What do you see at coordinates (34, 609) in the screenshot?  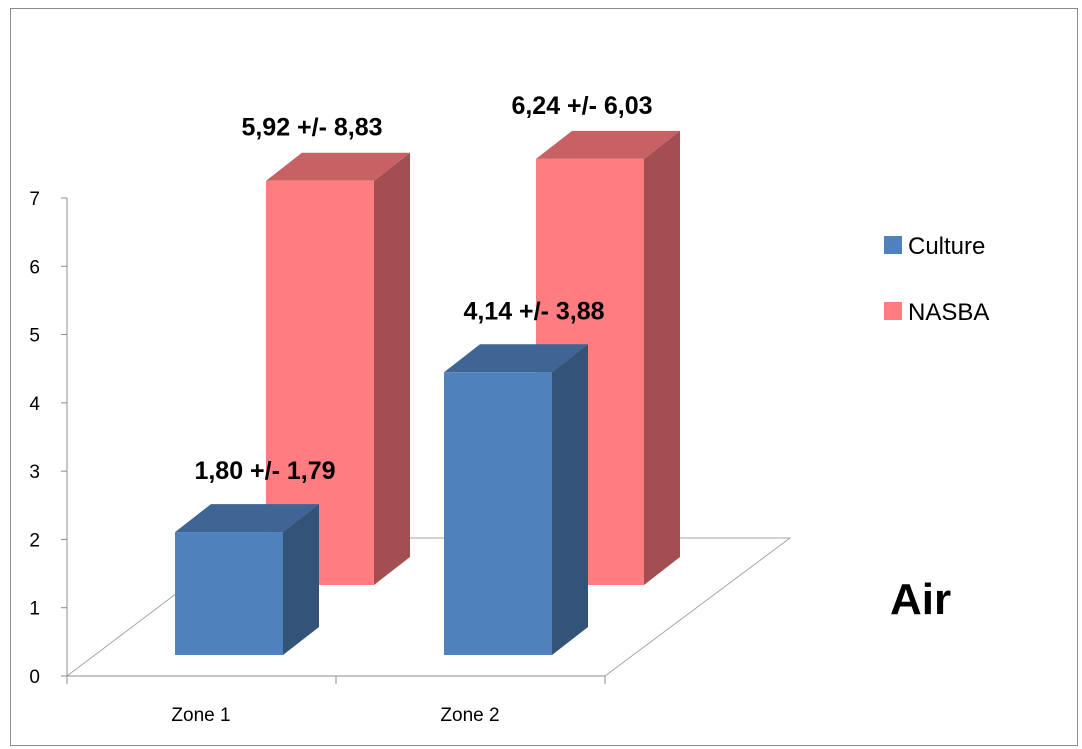 I see `y-tick-label: 1` at bounding box center [34, 609].